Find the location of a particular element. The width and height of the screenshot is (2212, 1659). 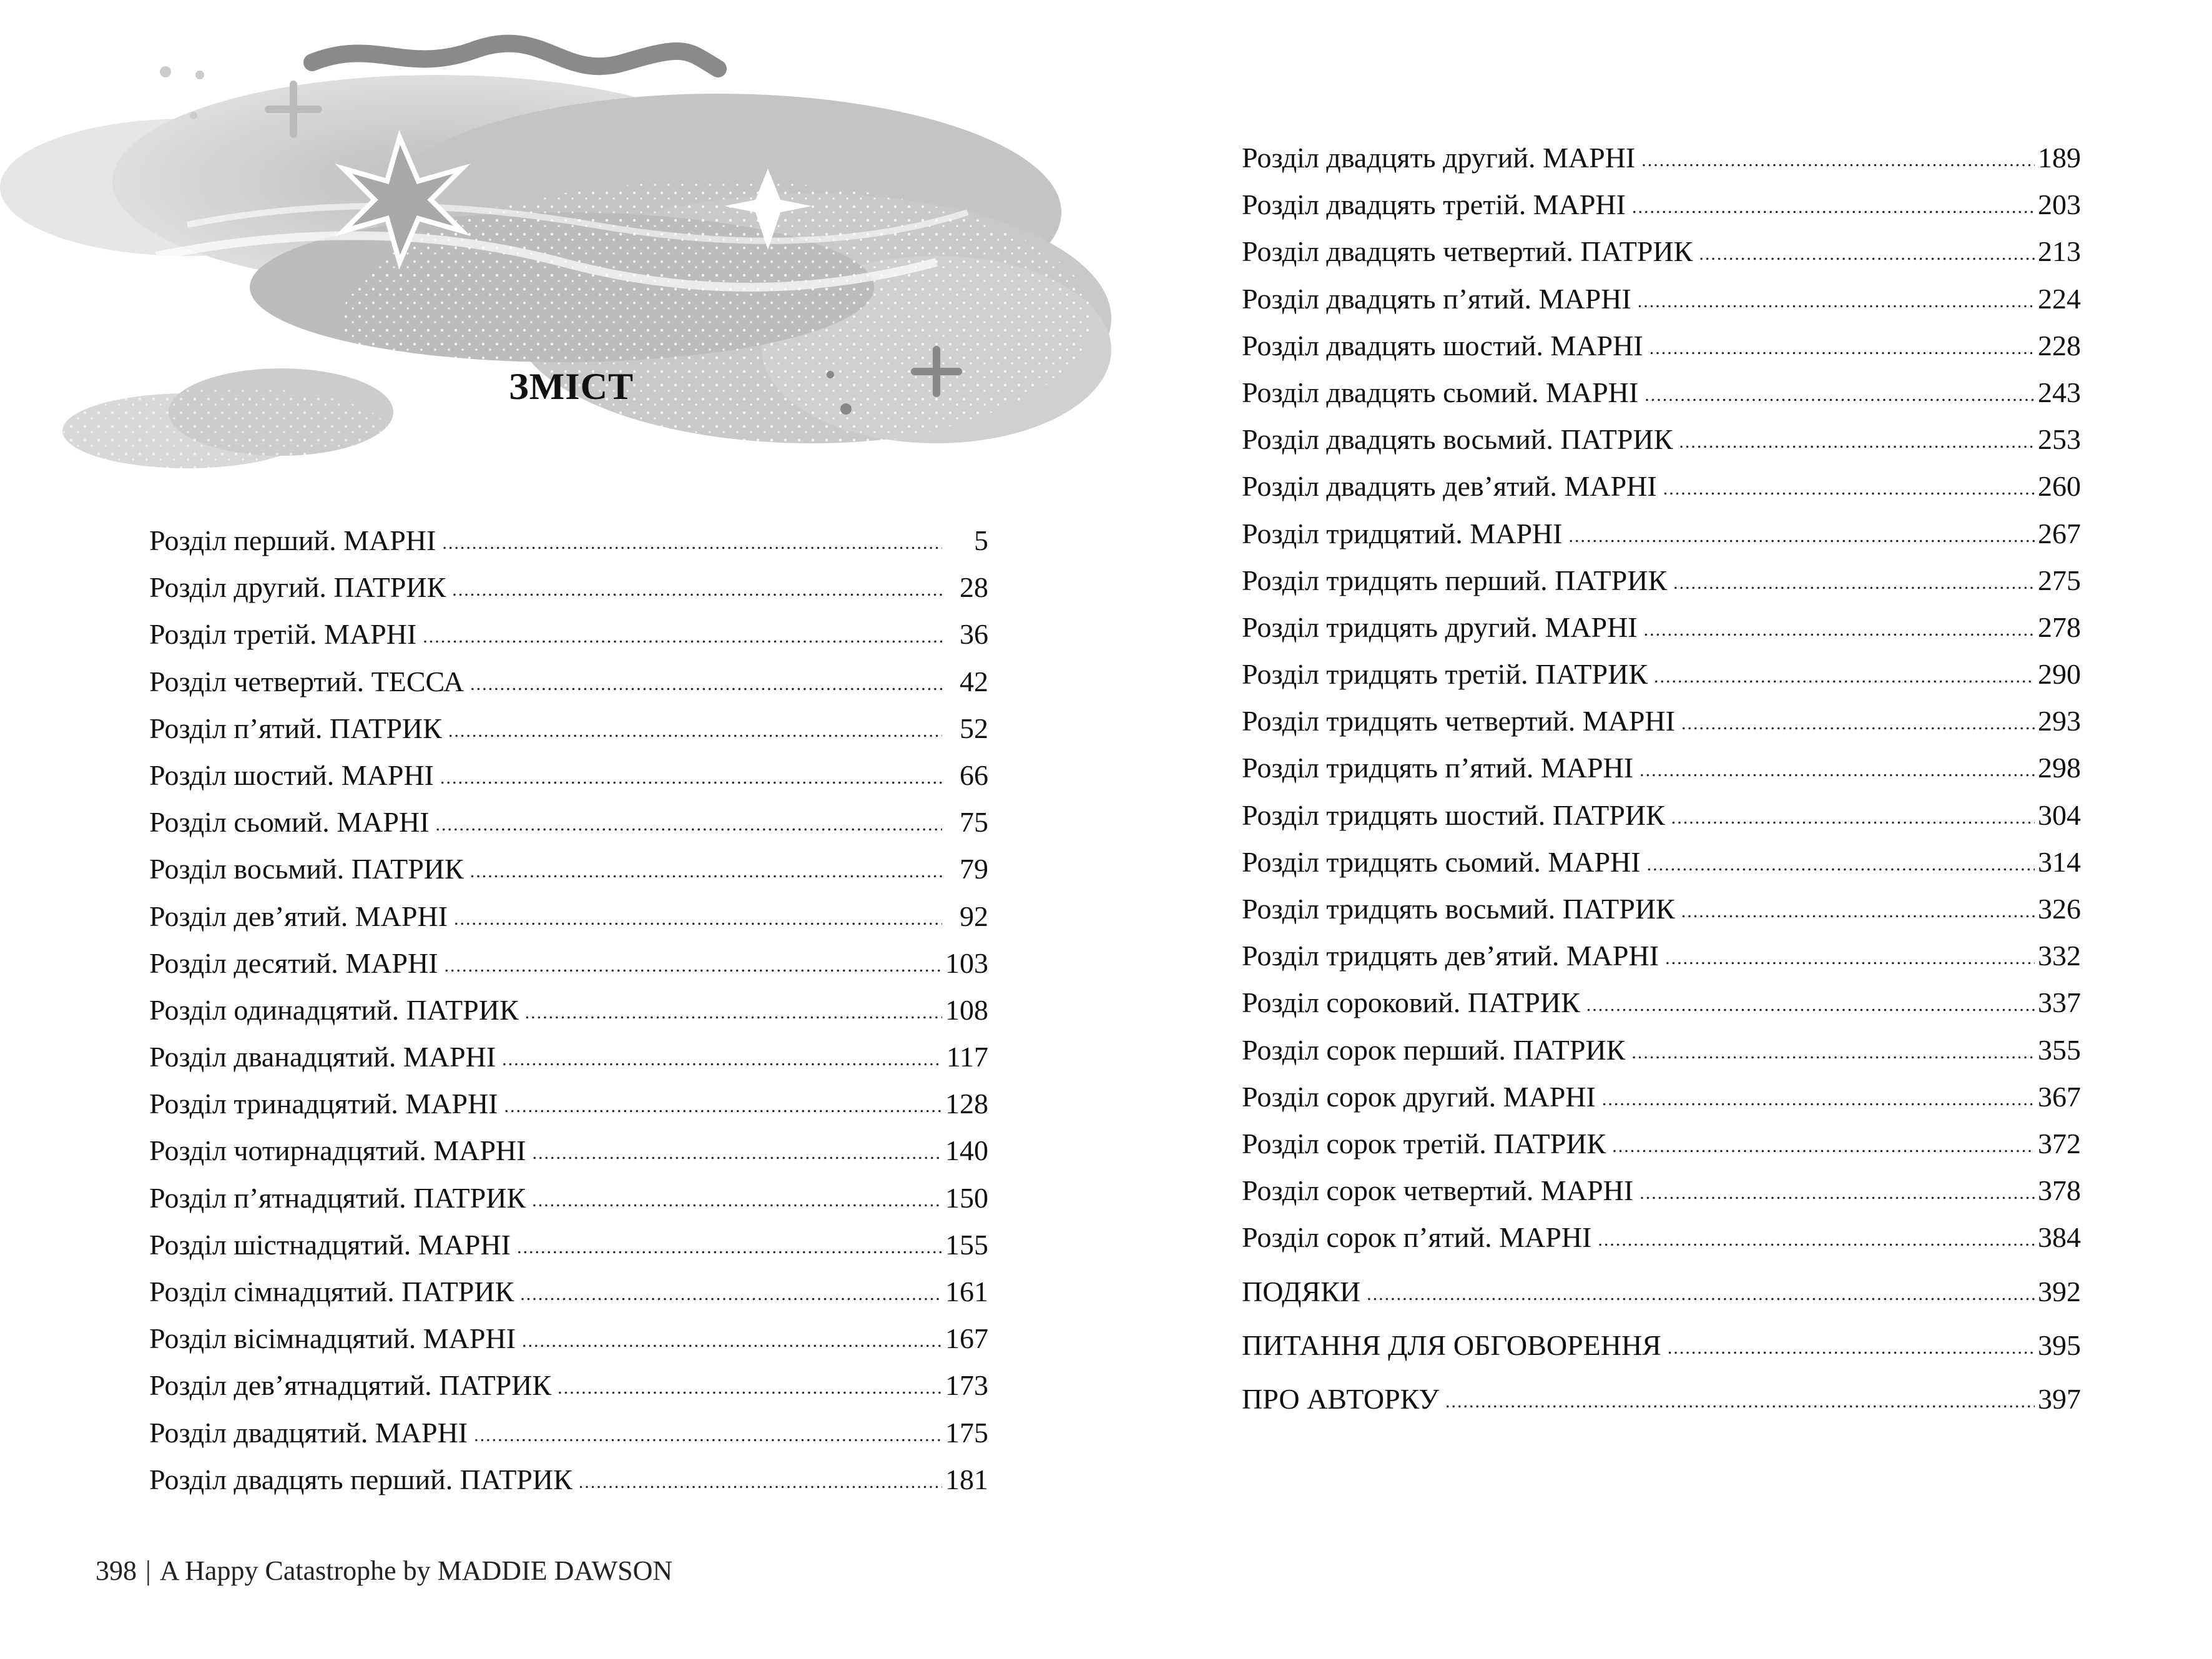

toc-entry-title: Розділ двадцять п’ятий. МАРНІ is located at coordinates (1436, 298).